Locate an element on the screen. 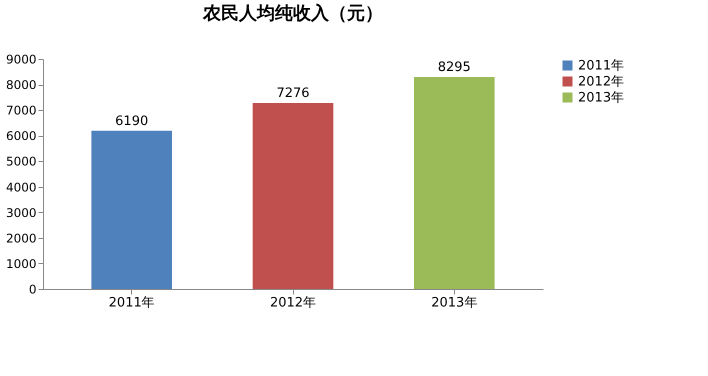 Image resolution: width=708 pixels, height=376 pixels. y-tick-label: 4000 is located at coordinates (21, 187).